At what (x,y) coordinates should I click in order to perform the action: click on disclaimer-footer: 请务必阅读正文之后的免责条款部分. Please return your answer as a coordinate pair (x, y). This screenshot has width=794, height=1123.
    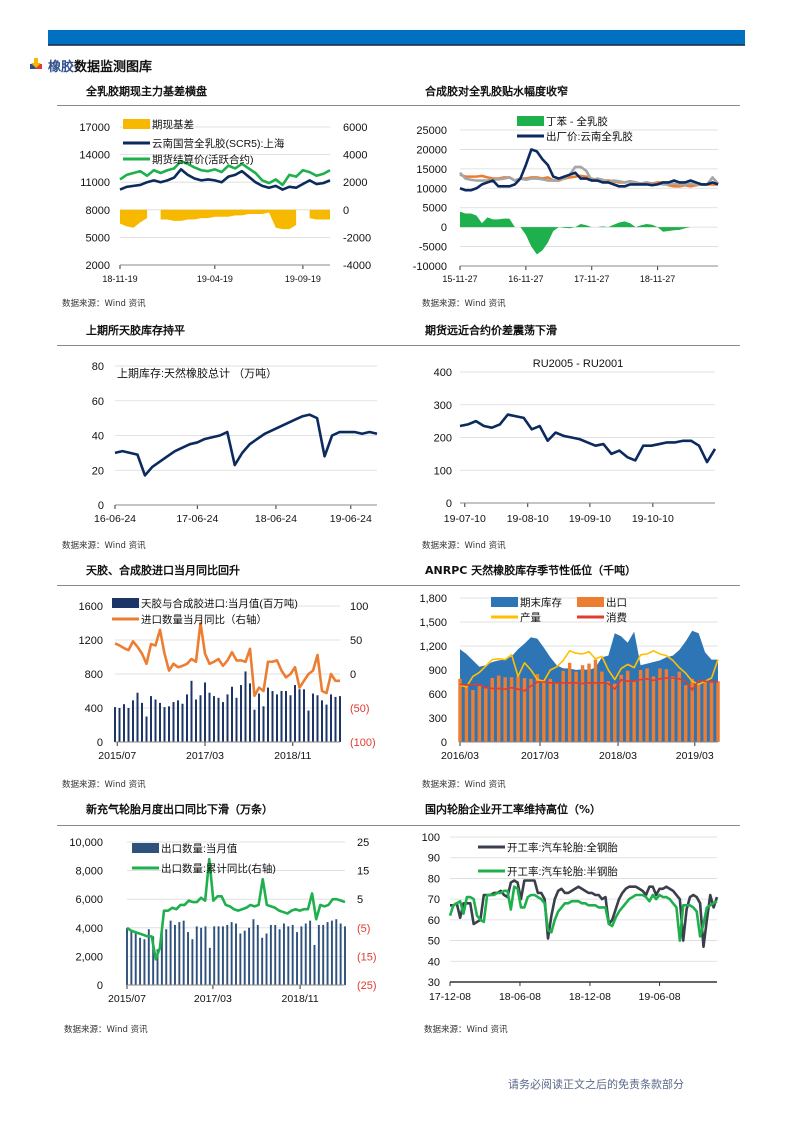
    Looking at the image, I should click on (596, 1084).